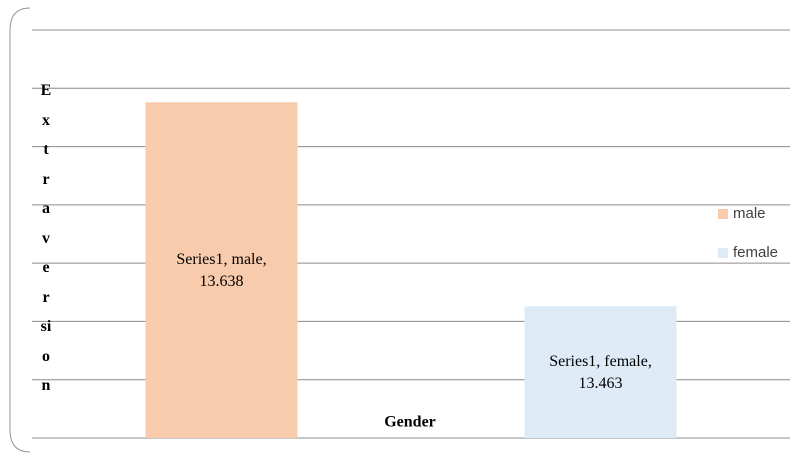  What do you see at coordinates (600, 361) in the screenshot?
I see `data-label-line: Series1, female,` at bounding box center [600, 361].